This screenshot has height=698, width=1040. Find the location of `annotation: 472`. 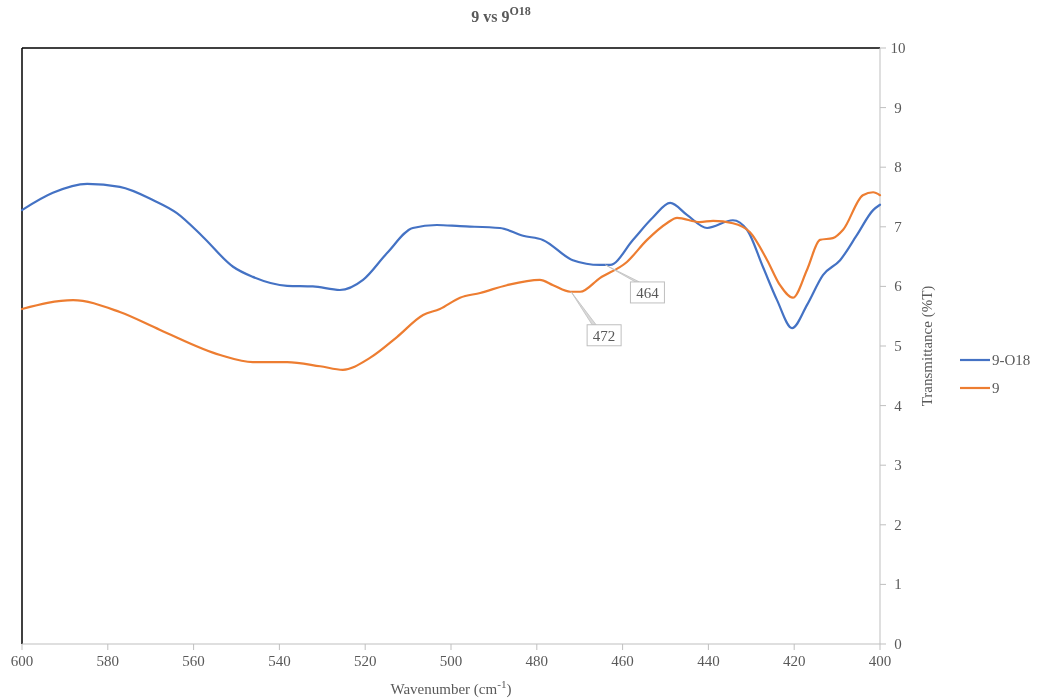

annotation: 472 is located at coordinates (604, 335).